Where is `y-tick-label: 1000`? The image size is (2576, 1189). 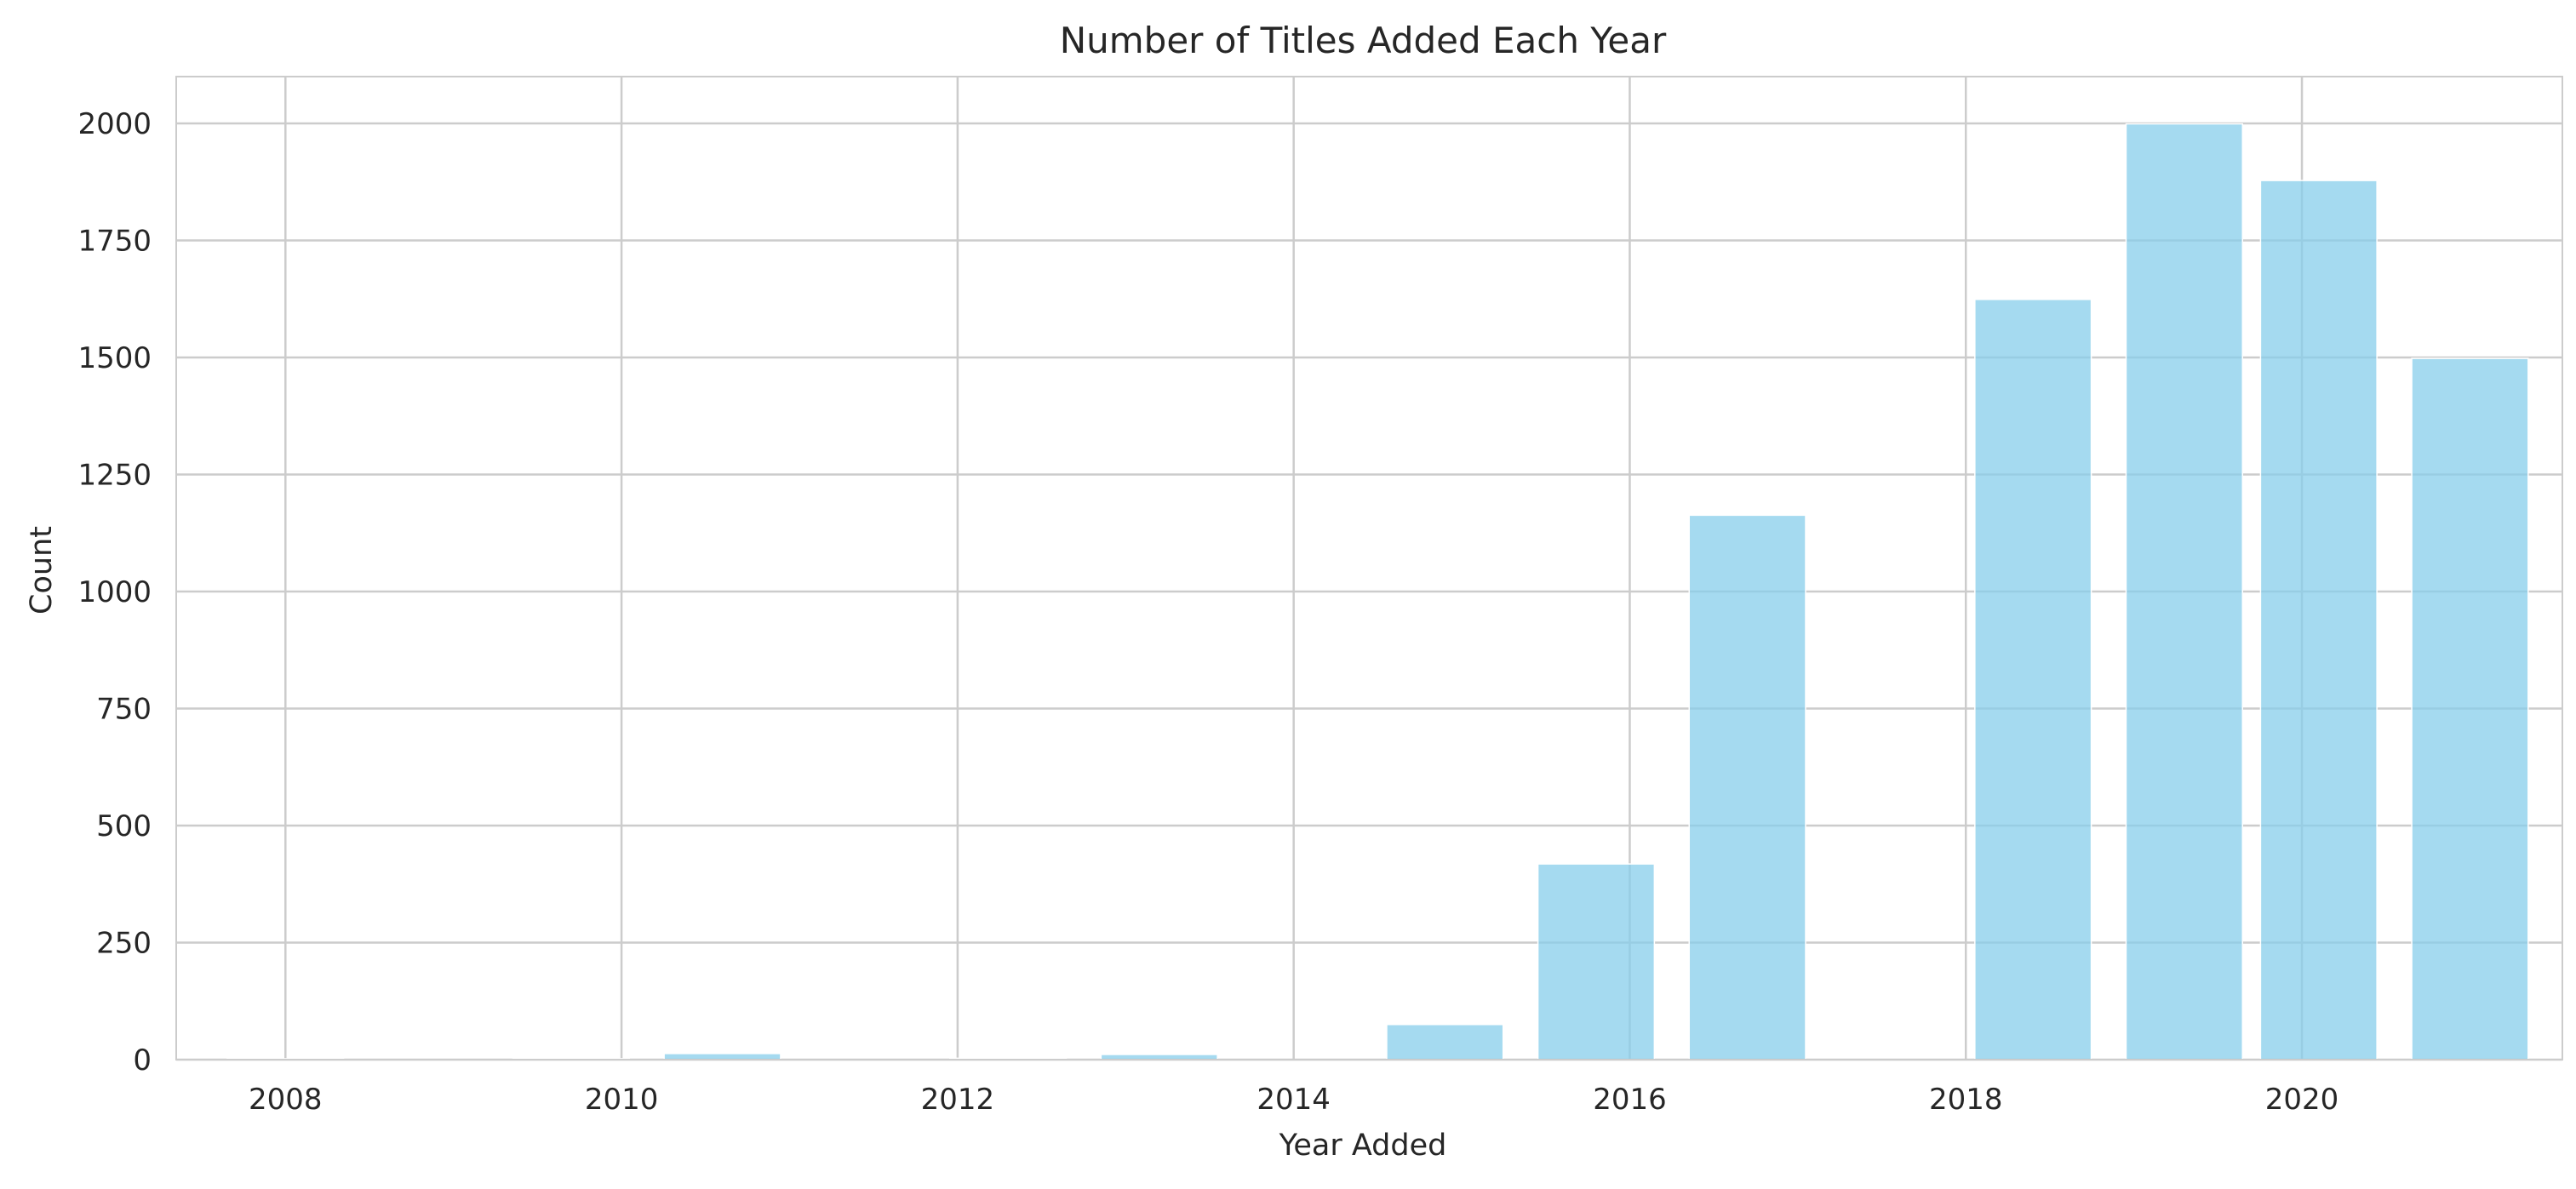 y-tick-label: 1000 is located at coordinates (114, 592).